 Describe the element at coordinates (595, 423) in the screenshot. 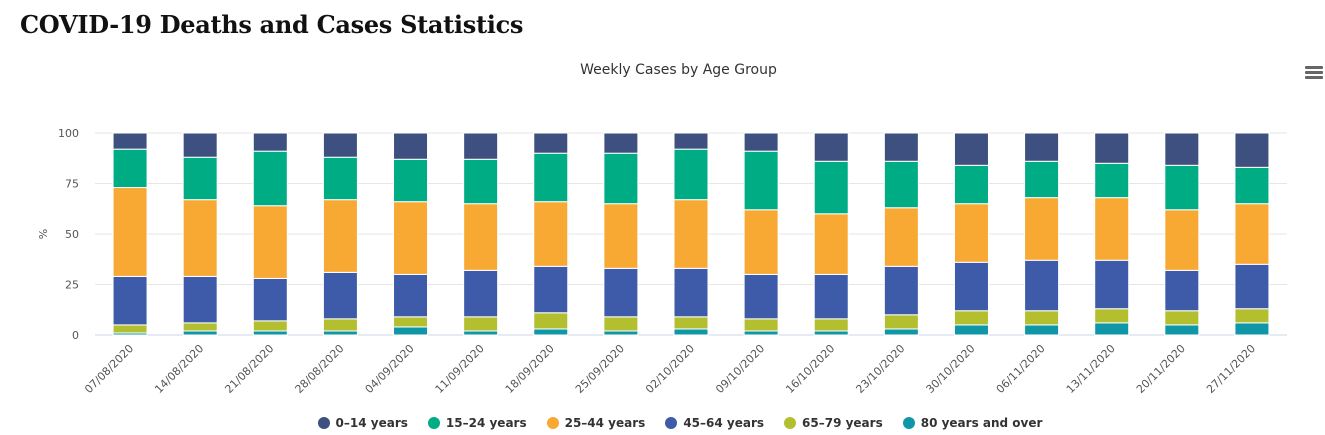

I see `legend-item: 25–44 years` at that location.